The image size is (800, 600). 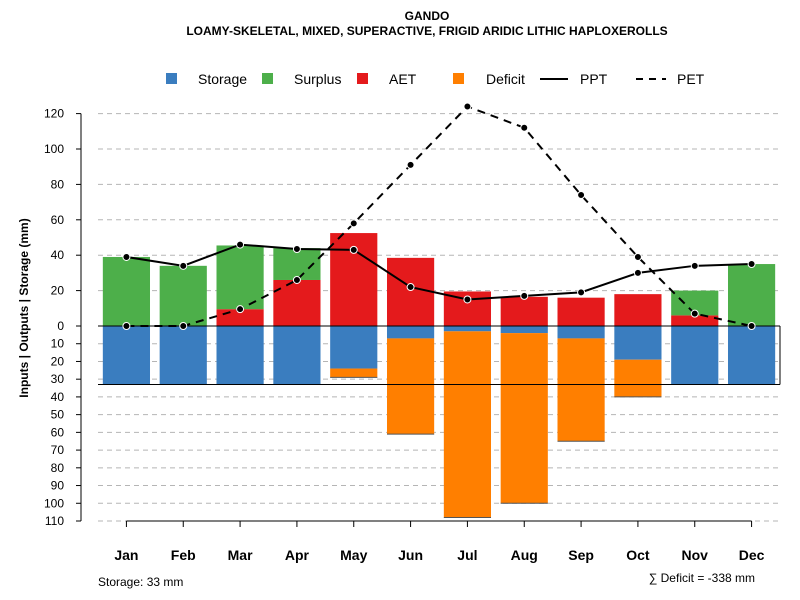 I want to click on legend: Storage Surplus AET Deficit PPT PET, so click(x=435, y=79).